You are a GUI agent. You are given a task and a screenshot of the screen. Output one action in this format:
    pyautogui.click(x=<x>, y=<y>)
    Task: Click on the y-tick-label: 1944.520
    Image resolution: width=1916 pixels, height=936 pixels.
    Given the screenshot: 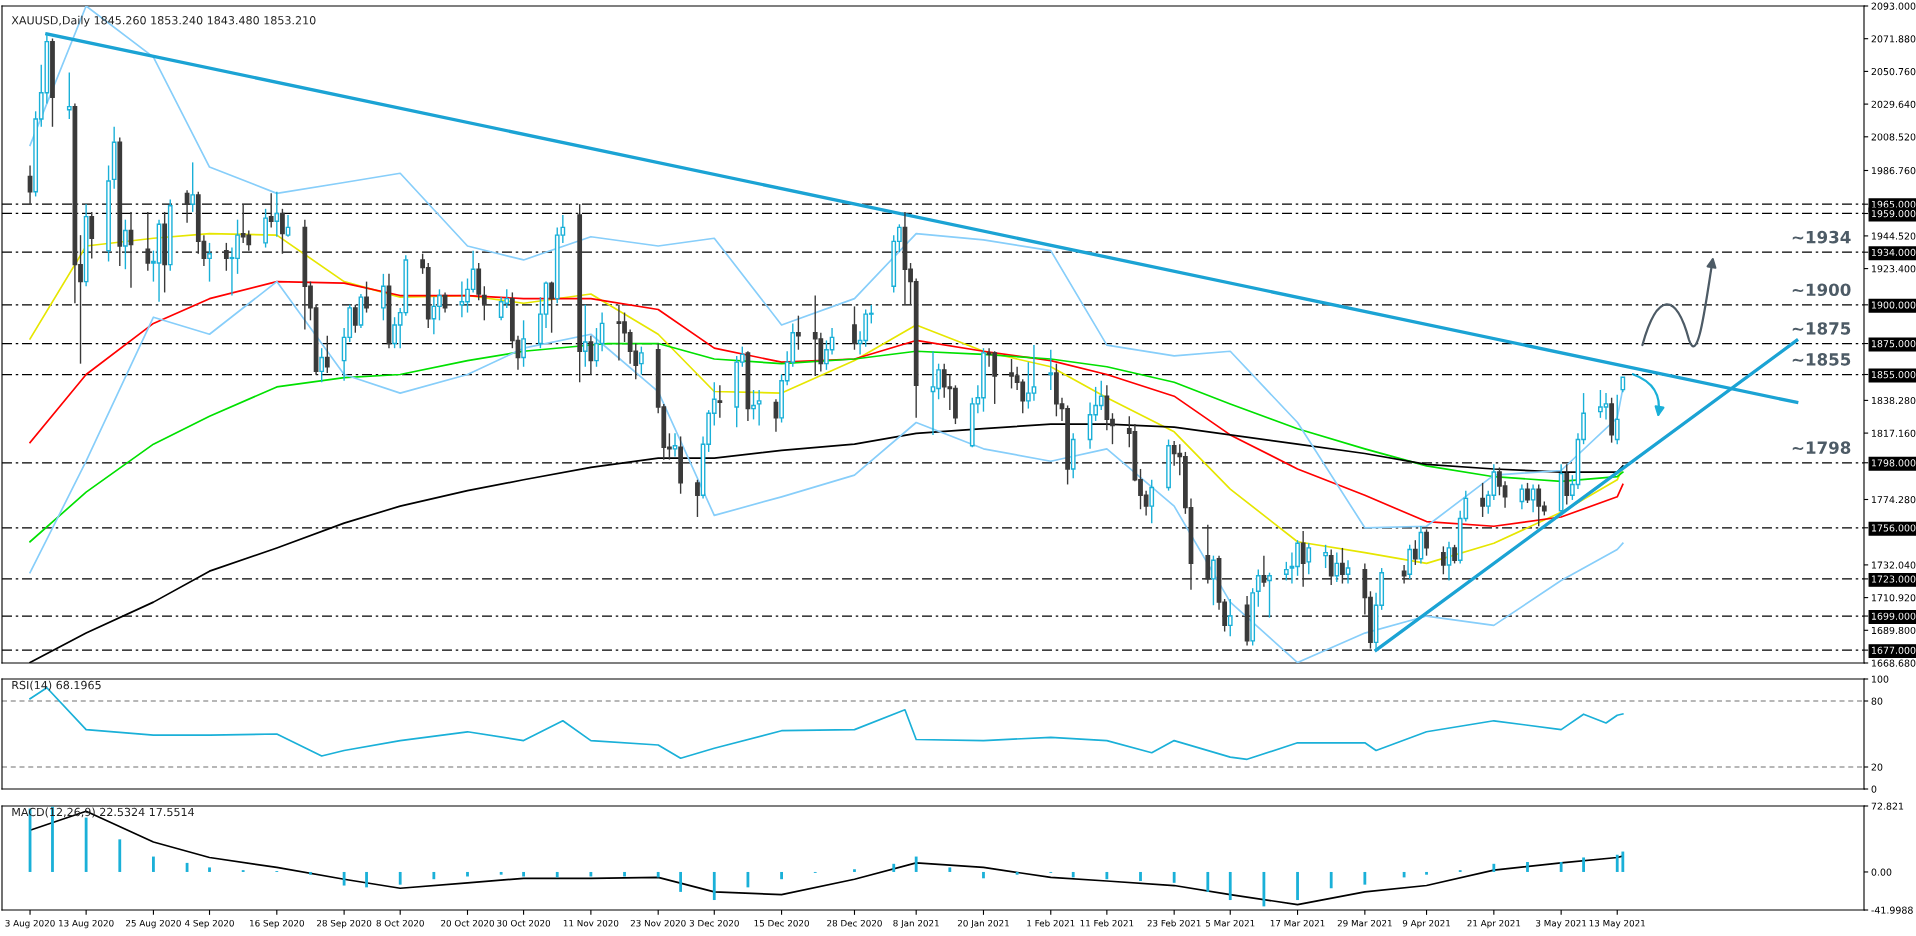 What is the action you would take?
    pyautogui.click(x=1893, y=236)
    